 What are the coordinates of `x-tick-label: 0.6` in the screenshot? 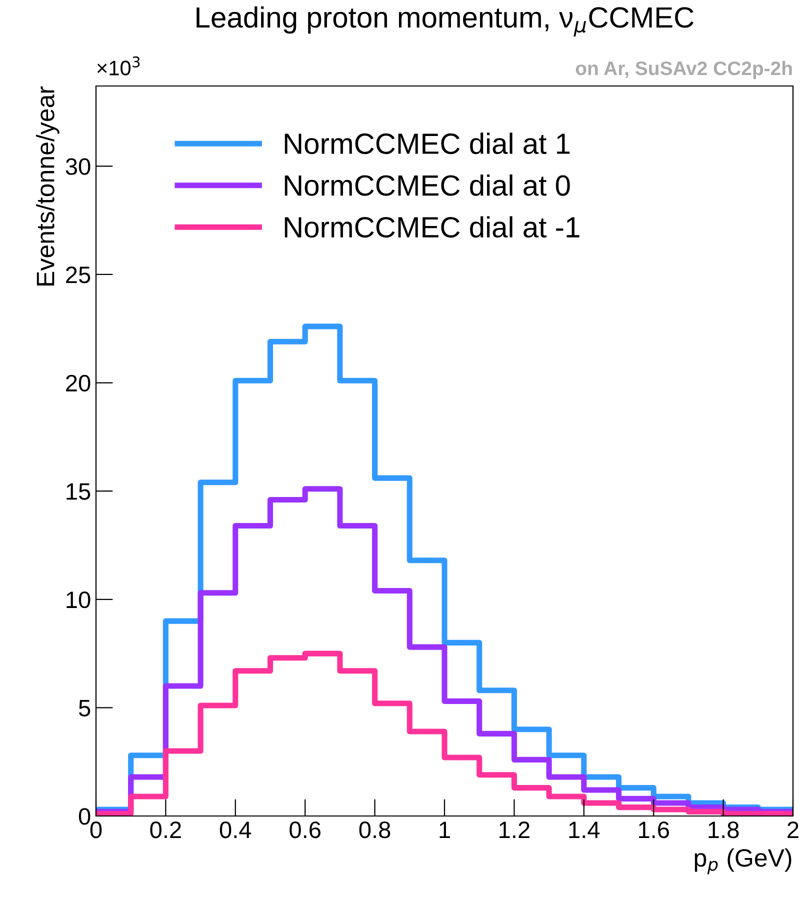 It's located at (305, 829).